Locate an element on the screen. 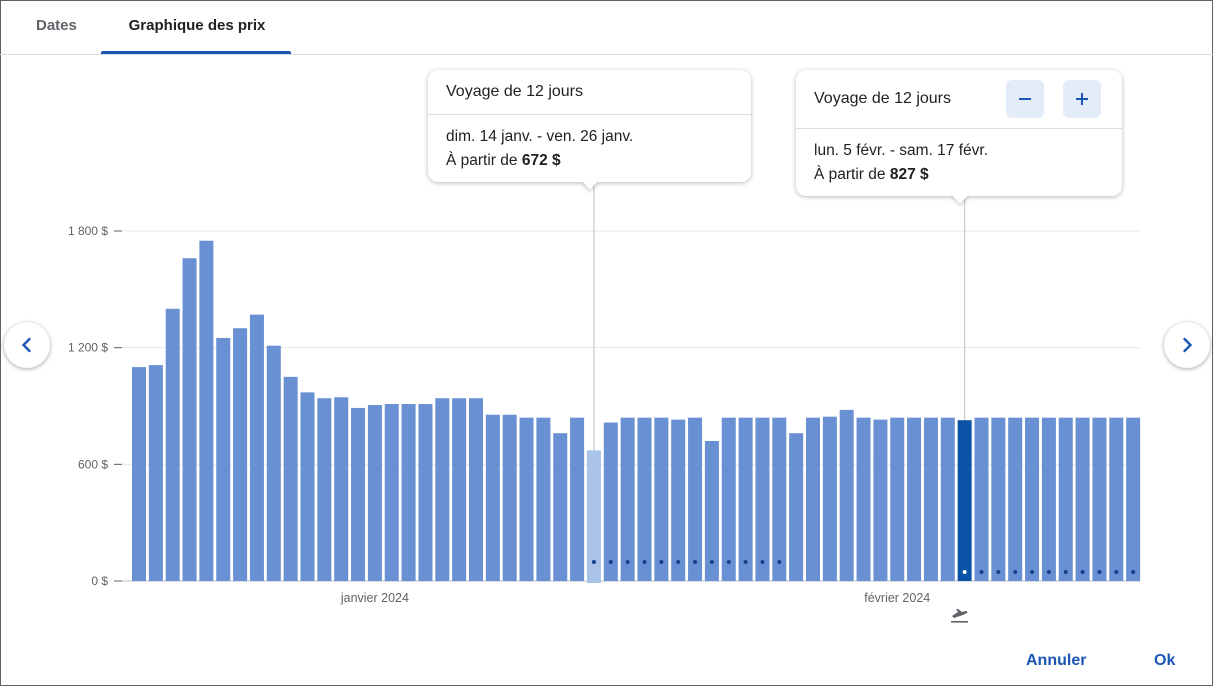  tab-bar: Dates Graphique des prix is located at coordinates (606, 27).